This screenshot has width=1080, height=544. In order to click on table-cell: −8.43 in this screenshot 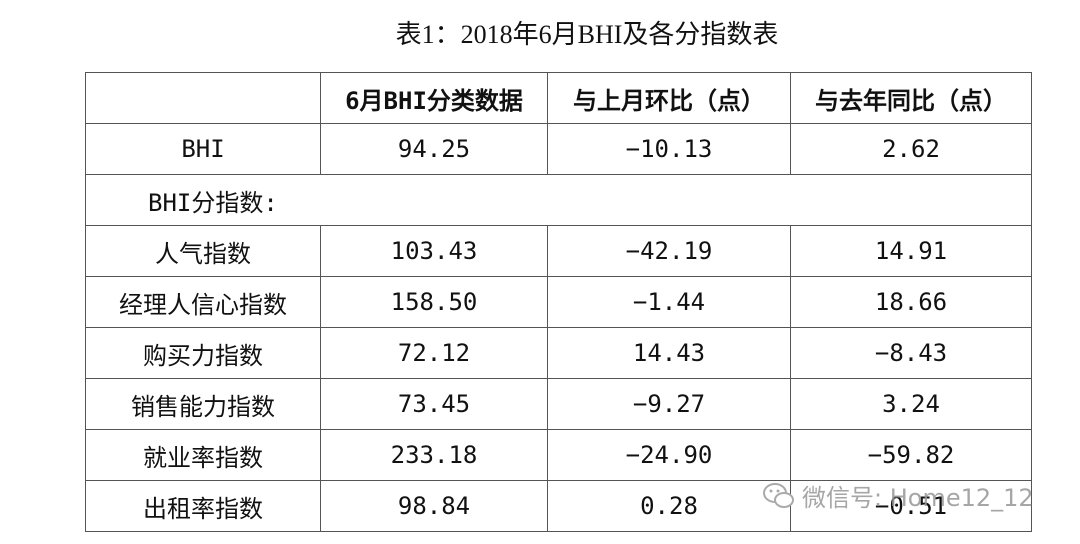, I will do `click(911, 353)`.